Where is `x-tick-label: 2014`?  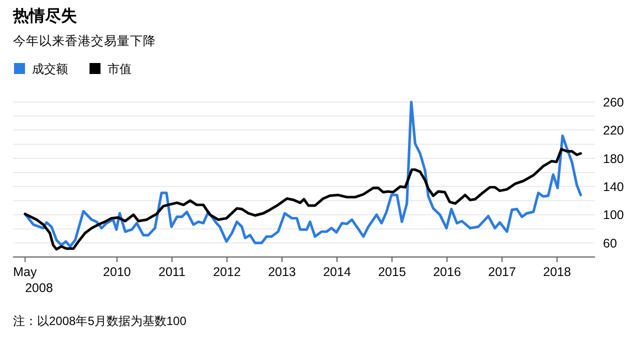
x-tick-label: 2014 is located at coordinates (337, 272).